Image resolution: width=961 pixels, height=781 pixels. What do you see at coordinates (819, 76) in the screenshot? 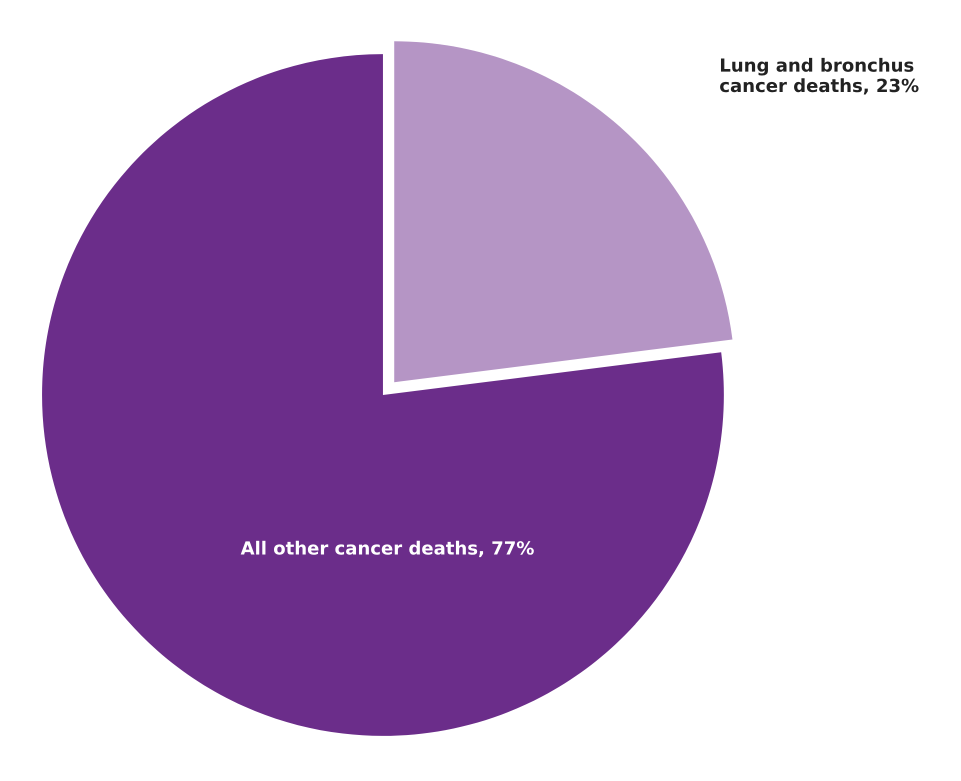
I see `slice-label: Lung and bronchus cancer deaths, 23%` at bounding box center [819, 76].